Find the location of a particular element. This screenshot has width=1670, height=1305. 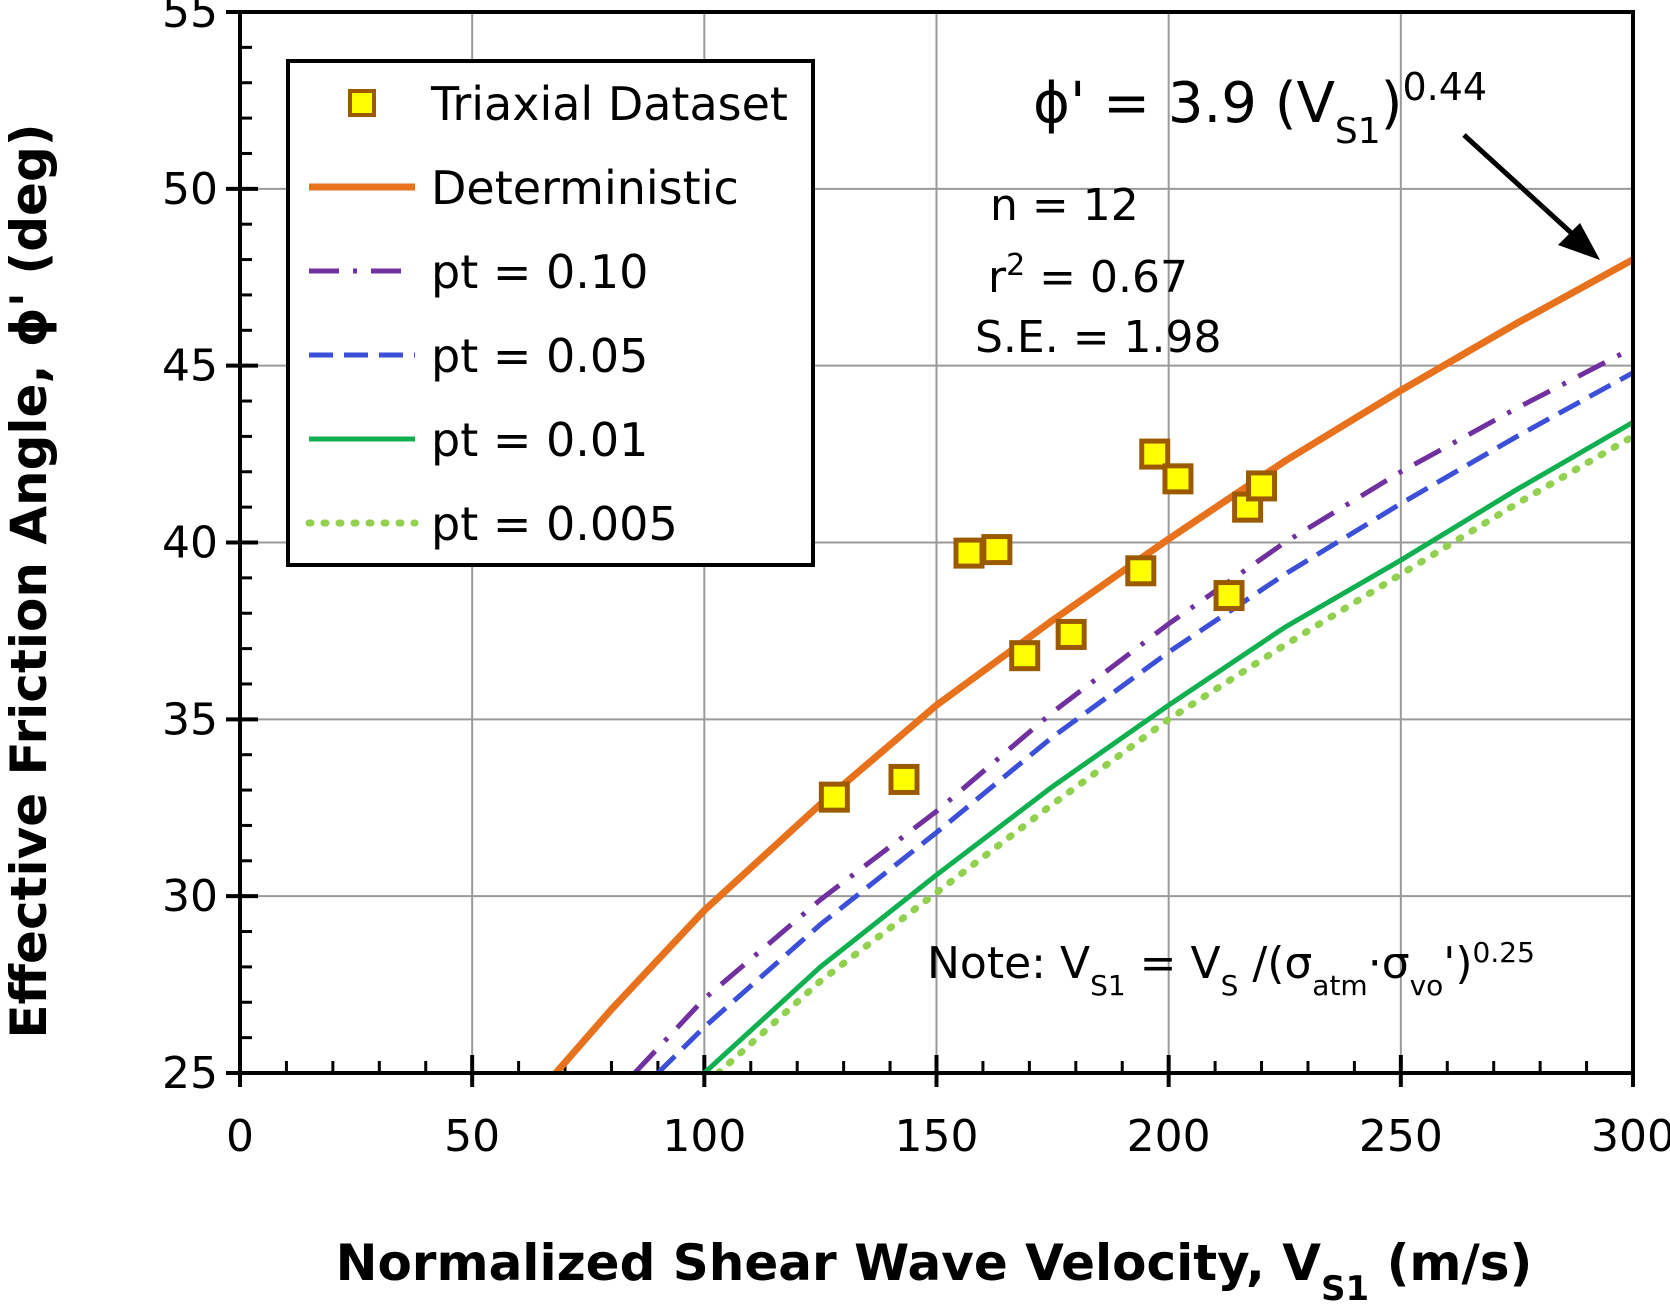

y-axis-label: Effective Friction Angle, ϕ' (deg) is located at coordinates (29, 580).